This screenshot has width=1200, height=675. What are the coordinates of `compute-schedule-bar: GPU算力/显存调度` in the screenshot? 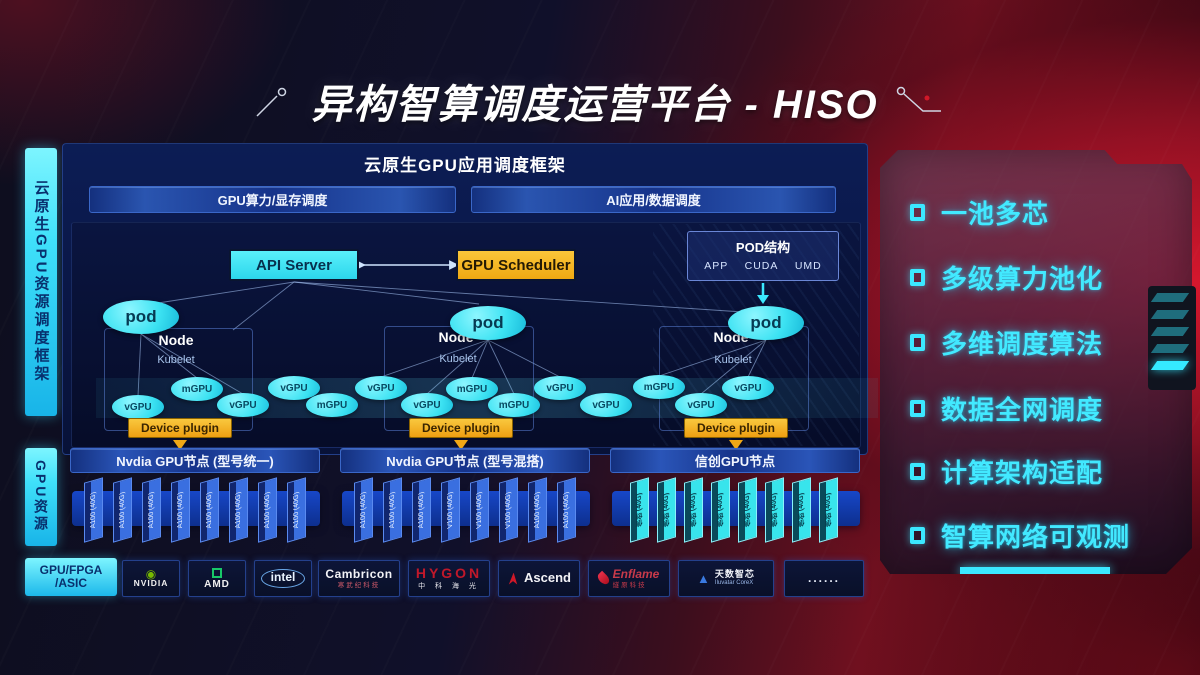 It's located at (272, 199).